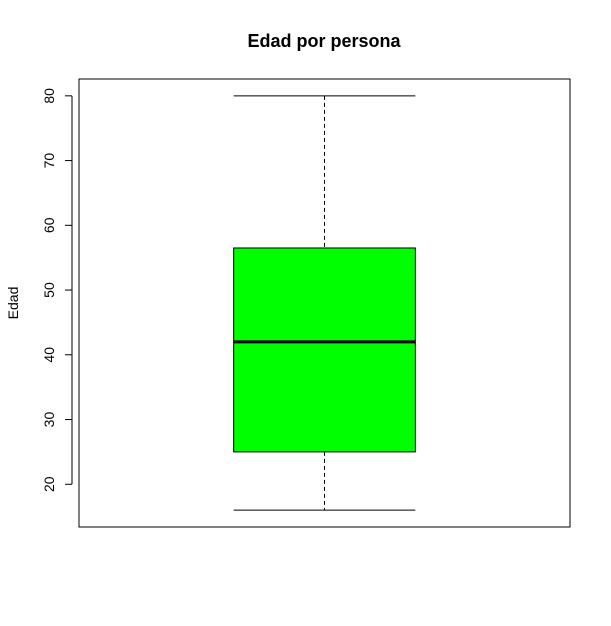 The height and width of the screenshot is (626, 611). I want to click on y-axis: 20 30 40 50 60 70 80, so click(57, 290).